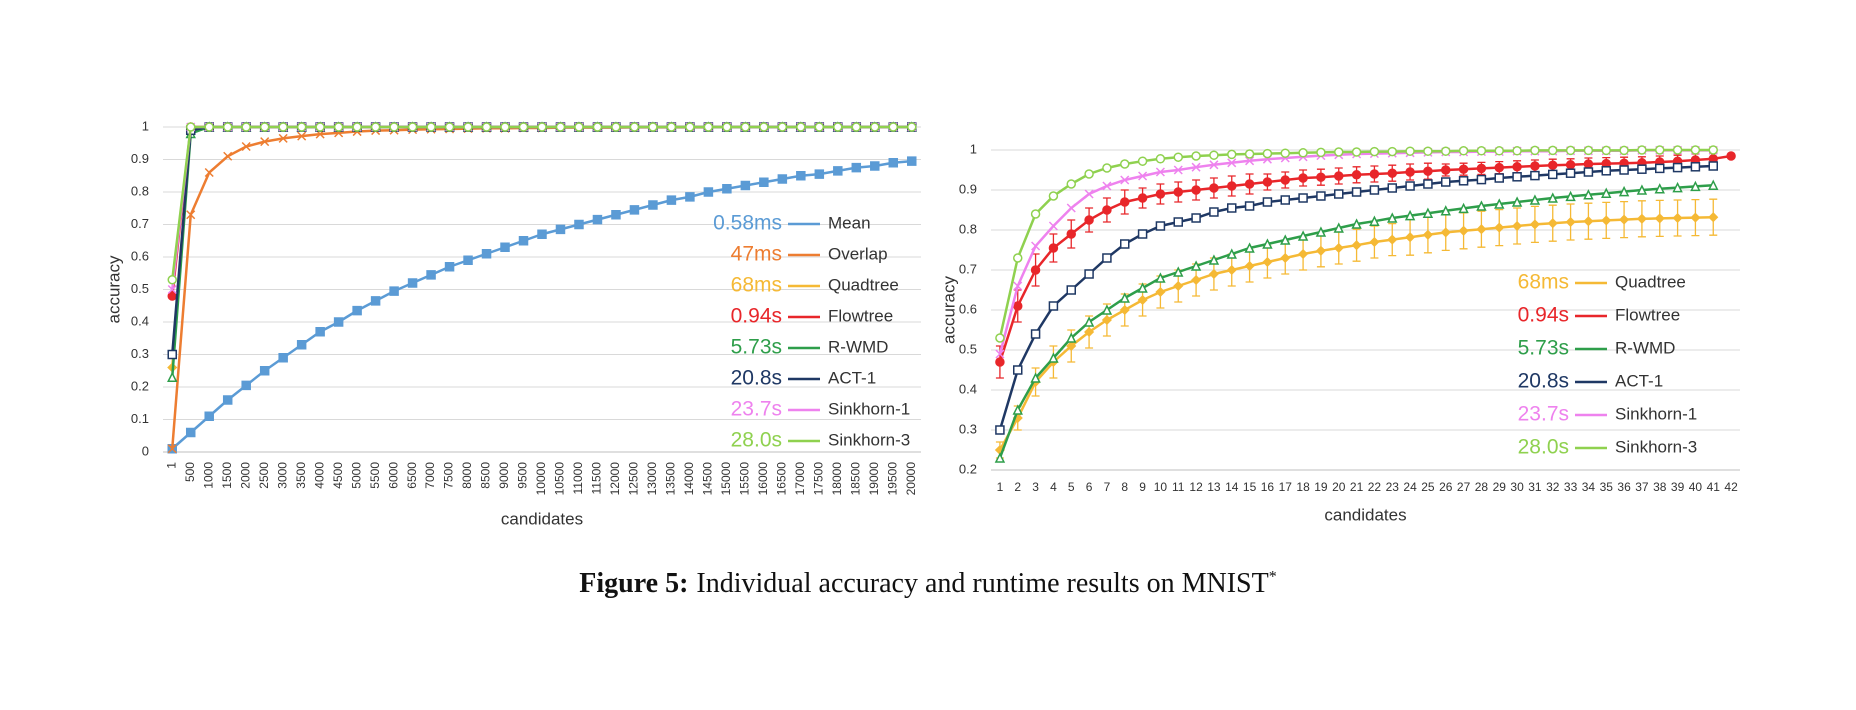 This screenshot has width=1856, height=710. I want to click on y-tick-label: 0.8, so click(140, 190).